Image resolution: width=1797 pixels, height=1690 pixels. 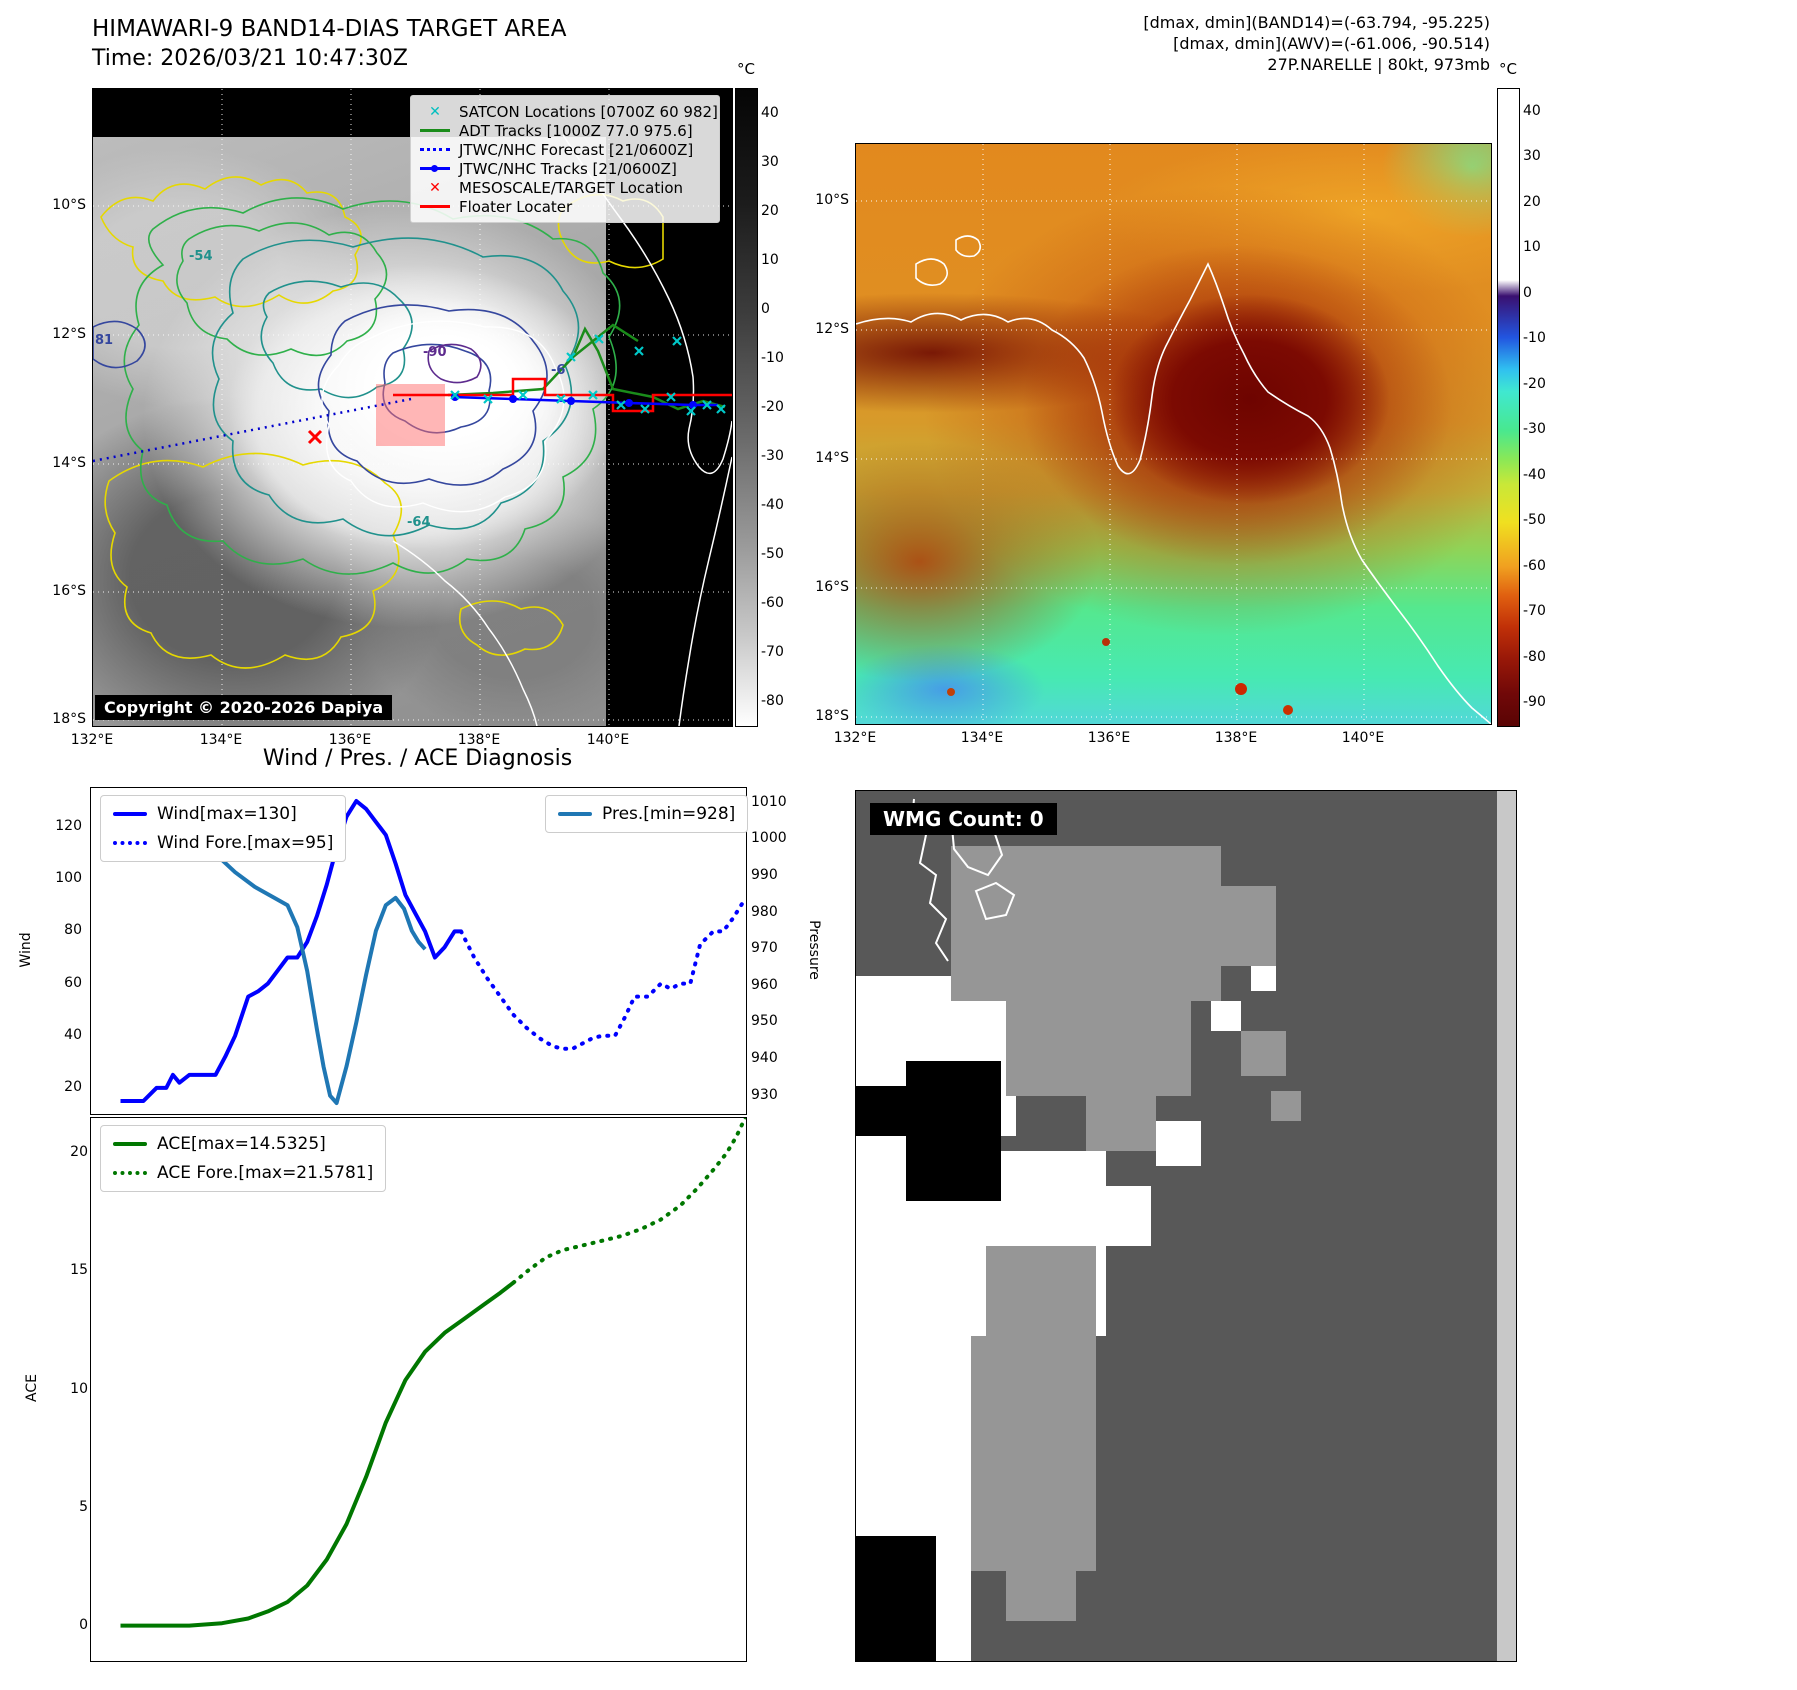 I want to click on enhanced-ir-overlay, so click(x=1173, y=434).